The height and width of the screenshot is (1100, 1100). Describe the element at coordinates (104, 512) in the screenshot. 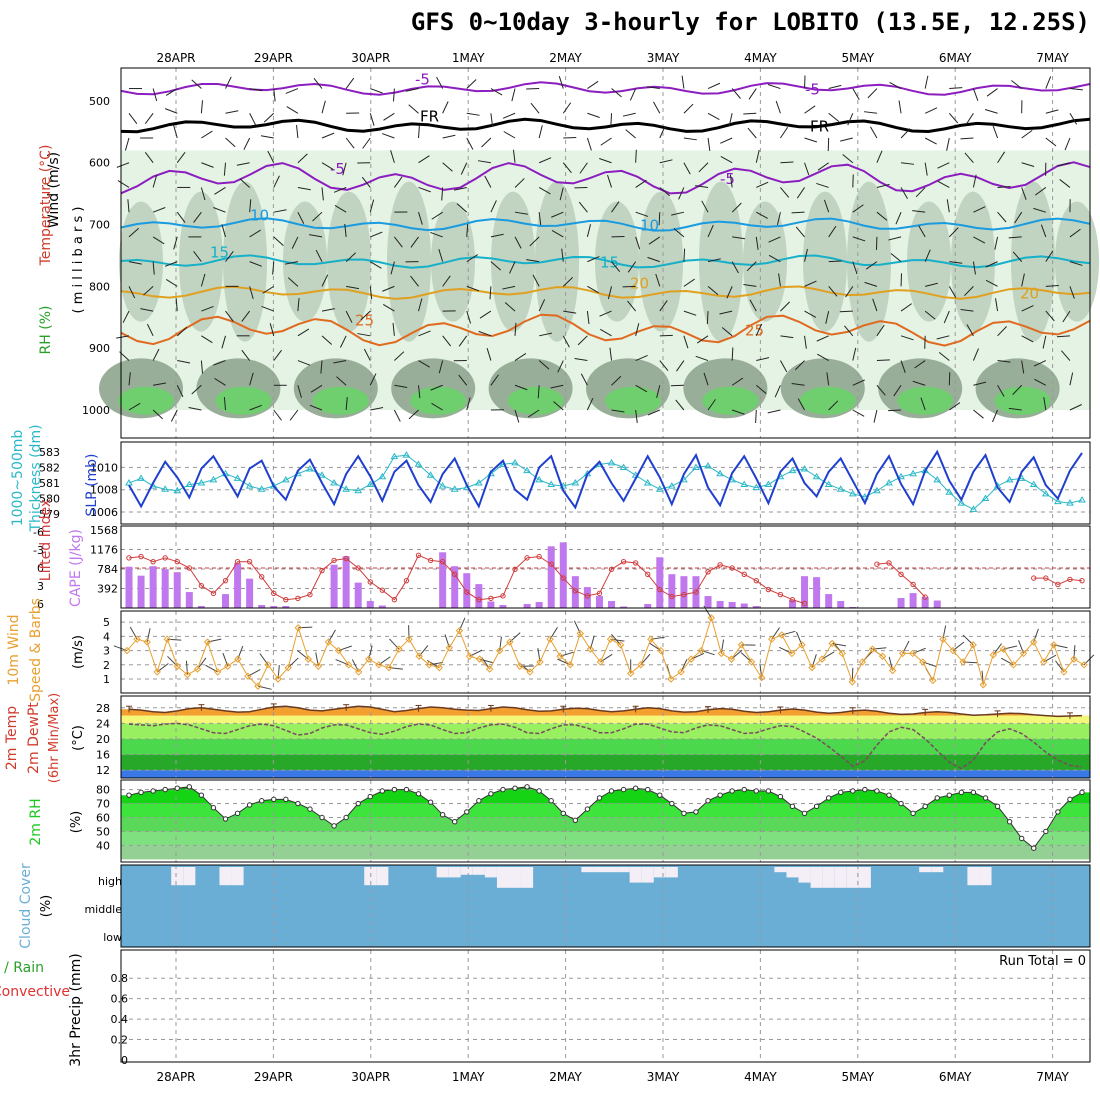

I see `y-tick-label: 1006` at that location.